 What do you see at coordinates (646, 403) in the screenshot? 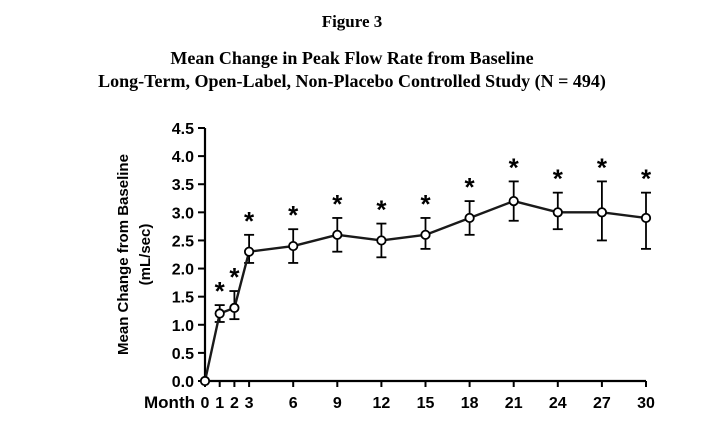
I see `x-tick-label: 30` at bounding box center [646, 403].